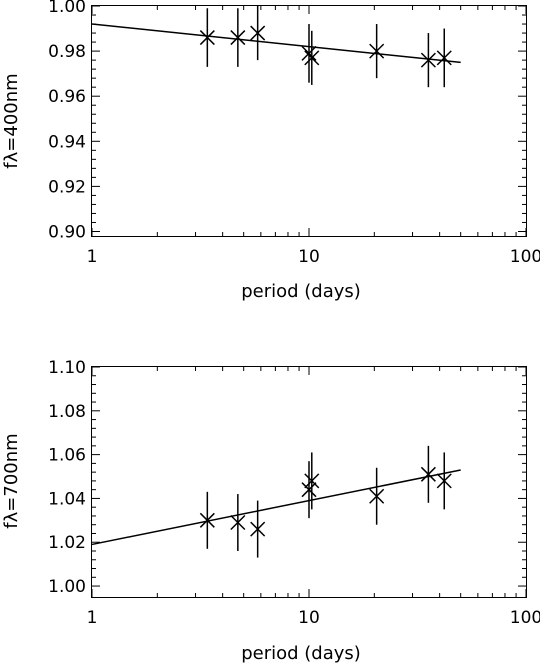 The width and height of the screenshot is (540, 668). Describe the element at coordinates (67, 543) in the screenshot. I see `y-tick-label: 1.02` at that location.